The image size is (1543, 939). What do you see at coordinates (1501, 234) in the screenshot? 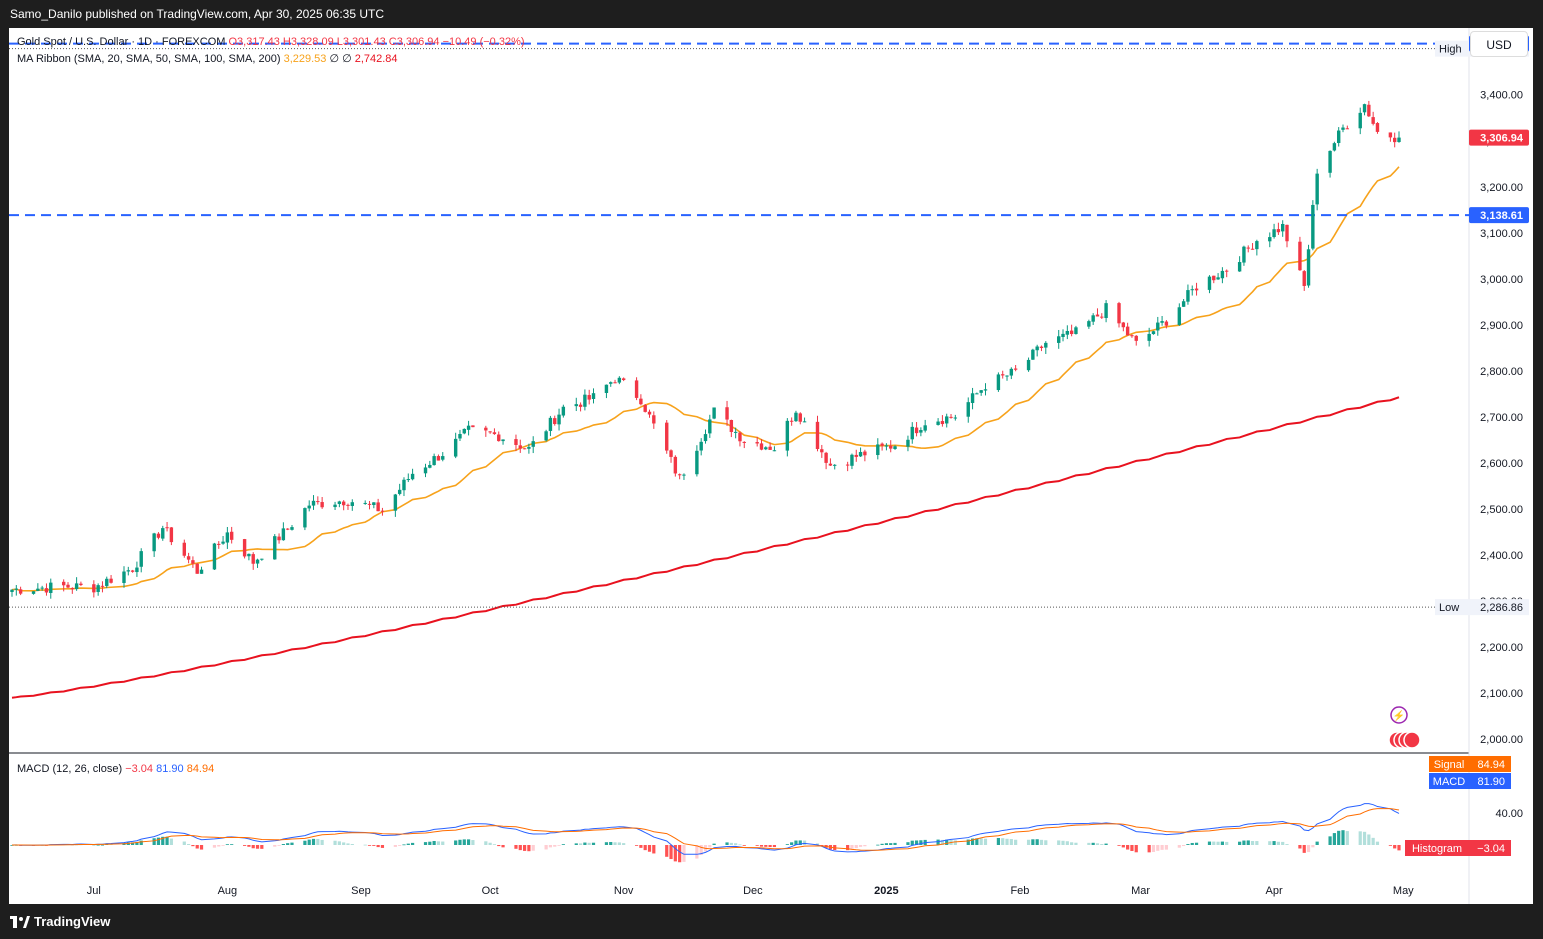
I see `price-level-3: 3,100.00` at bounding box center [1501, 234].